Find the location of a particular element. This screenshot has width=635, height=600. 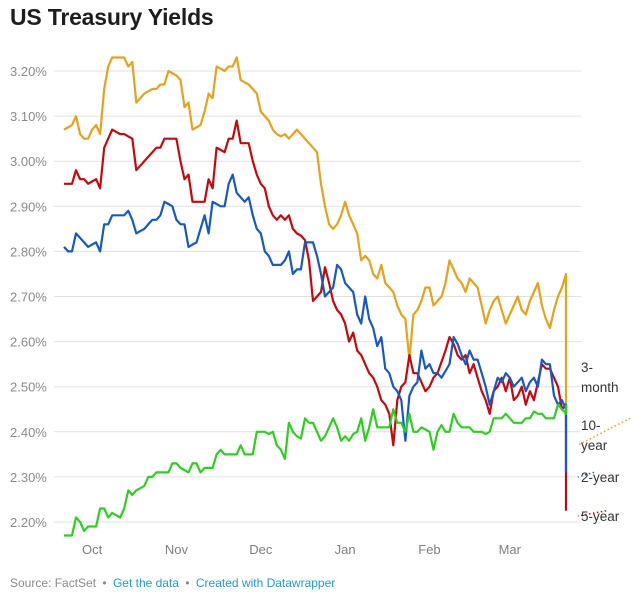

y-tick-label: 2.60% is located at coordinates (28, 342).